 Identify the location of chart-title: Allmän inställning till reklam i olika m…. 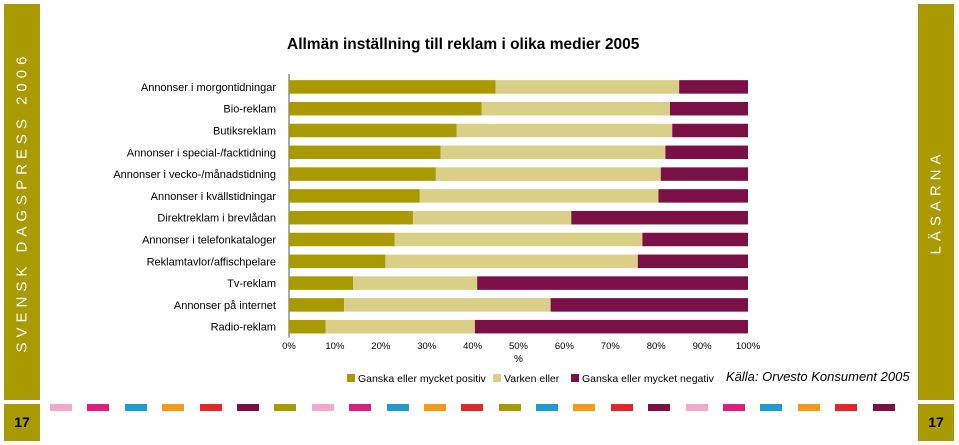
(463, 44).